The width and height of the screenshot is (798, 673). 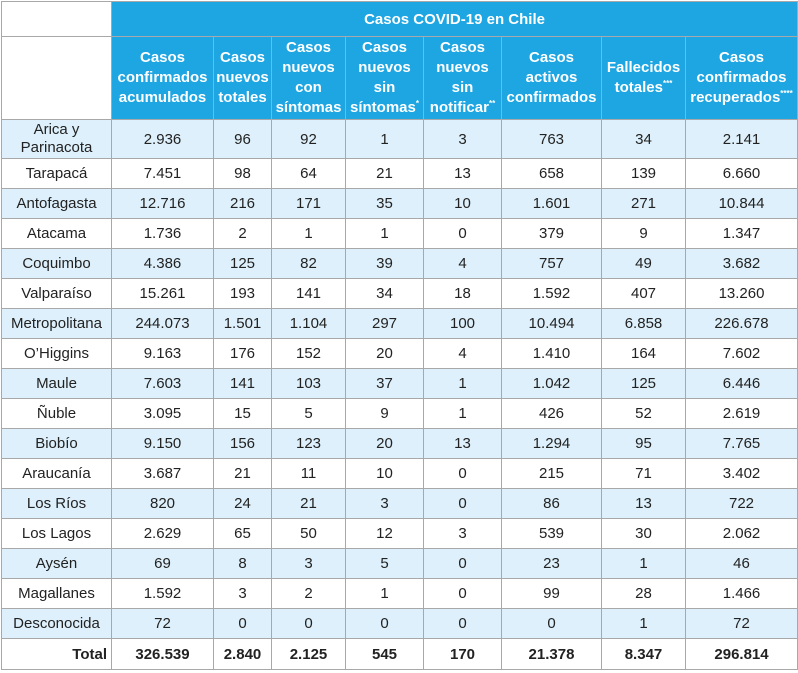 I want to click on table-cell: 226.678, so click(x=741, y=323).